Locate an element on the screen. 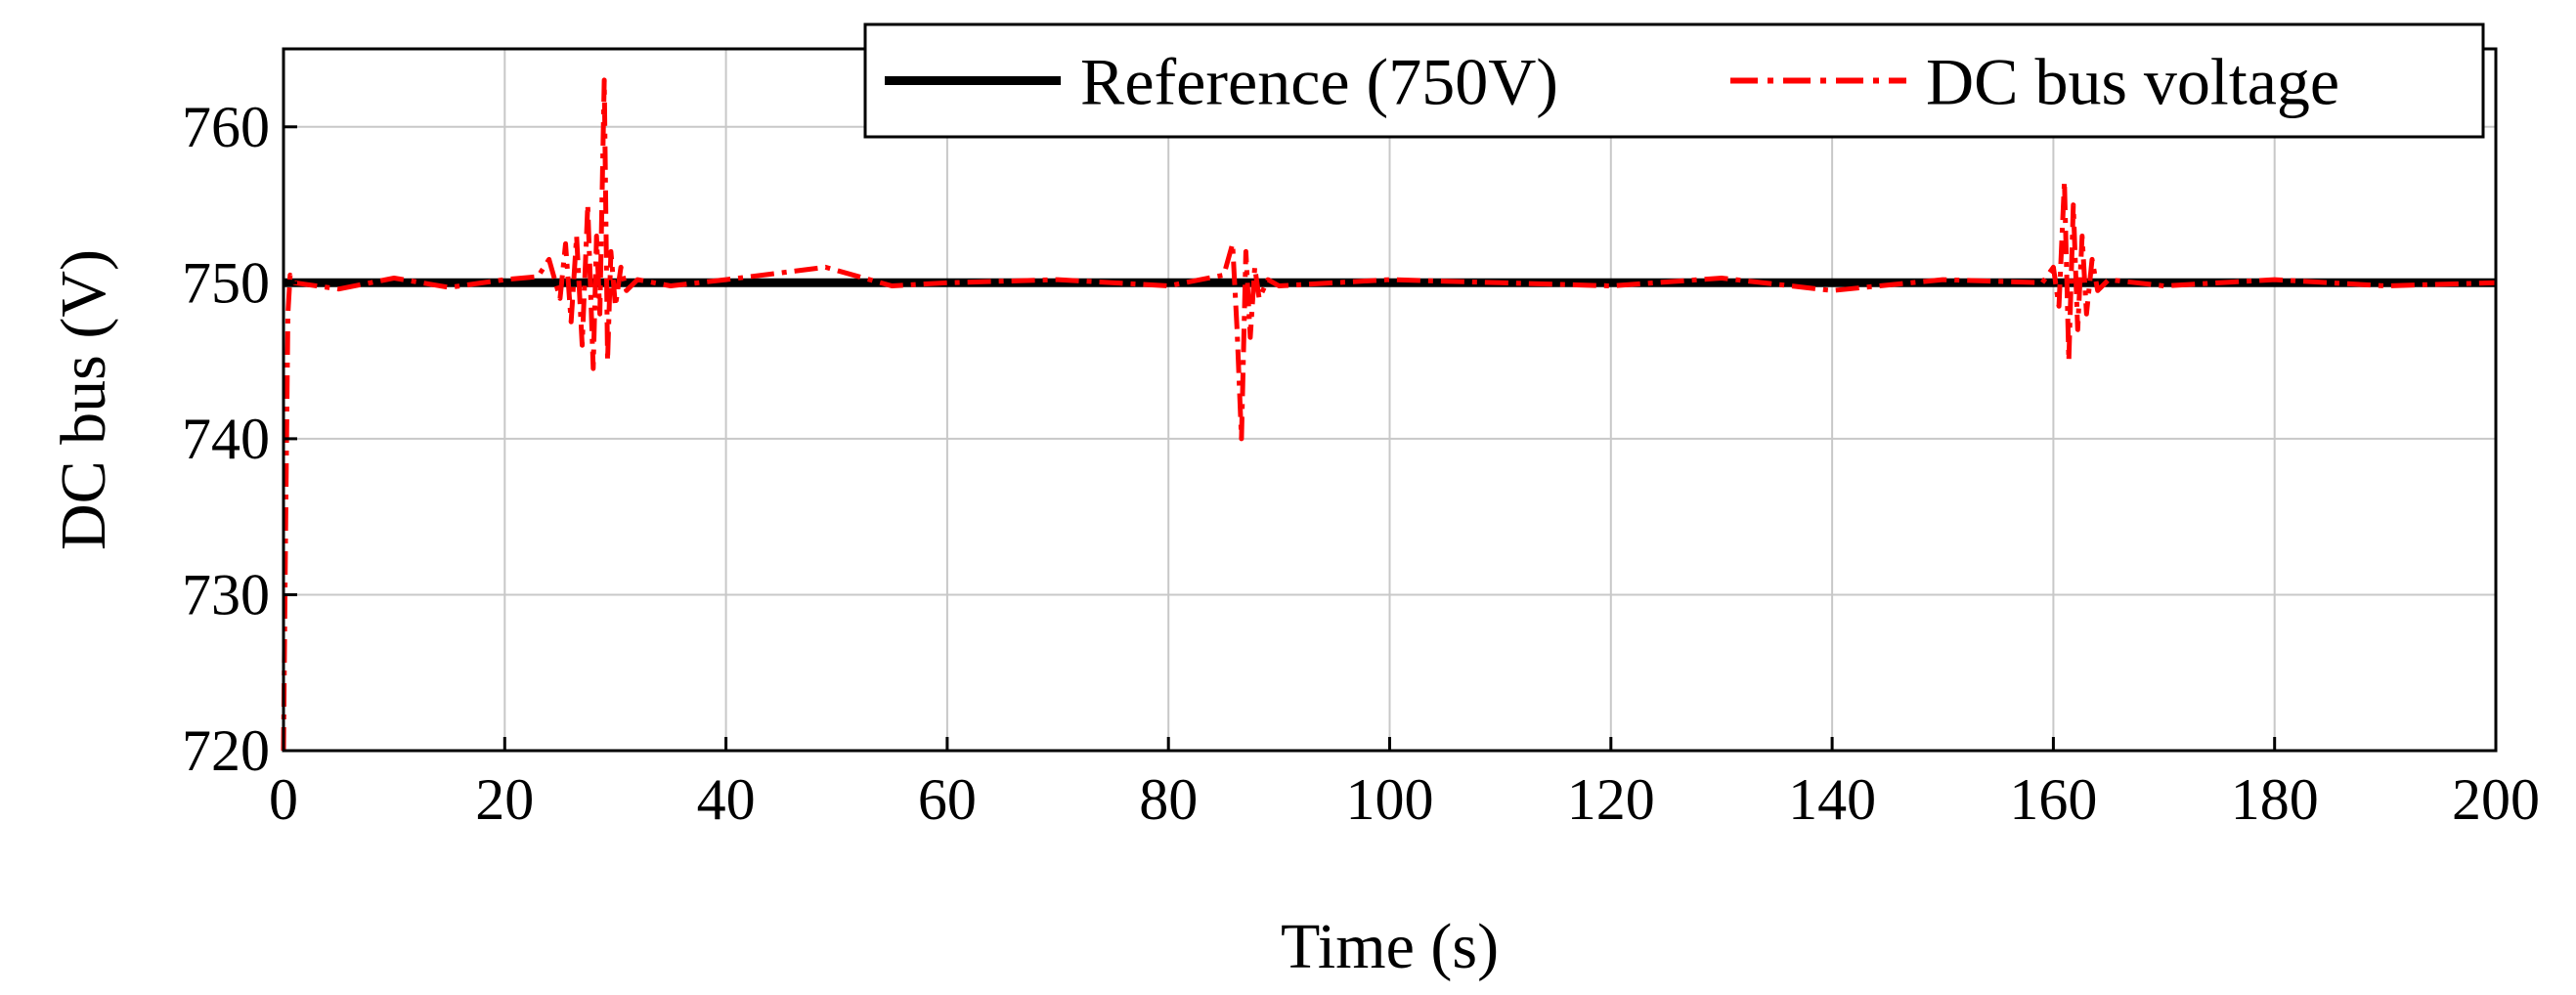 The width and height of the screenshot is (2576, 995). x-axis: 0 20 40 60 80 100 120 140 160 180 200 is located at coordinates (1404, 784).